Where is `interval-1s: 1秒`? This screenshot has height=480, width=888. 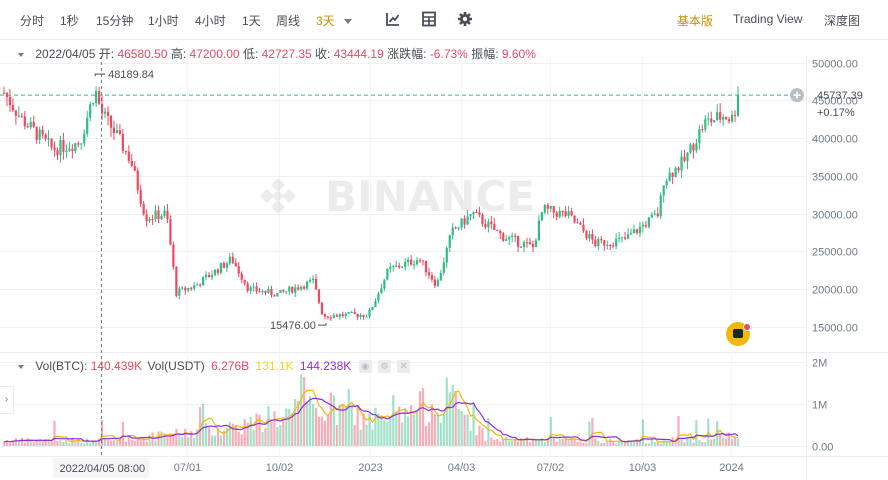
interval-1s: 1秒 is located at coordinates (69, 21).